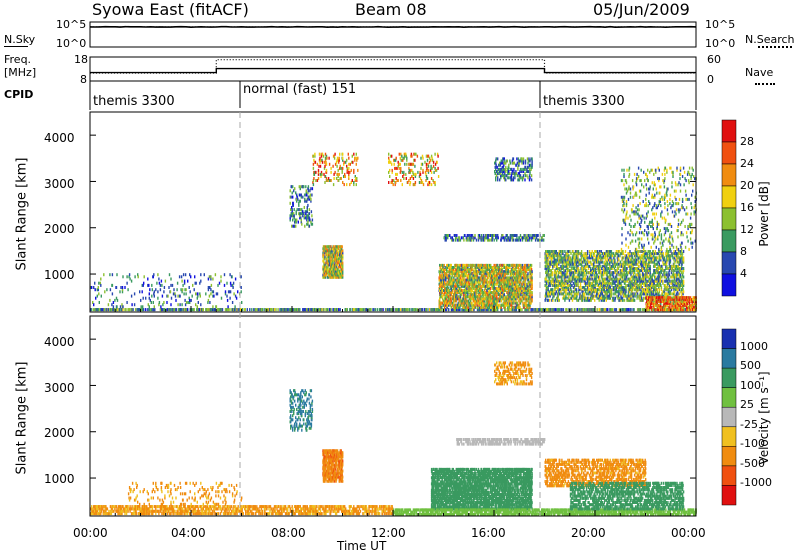 The width and height of the screenshot is (800, 554). I want to click on colorbar-tick-label: 500, so click(750, 366).